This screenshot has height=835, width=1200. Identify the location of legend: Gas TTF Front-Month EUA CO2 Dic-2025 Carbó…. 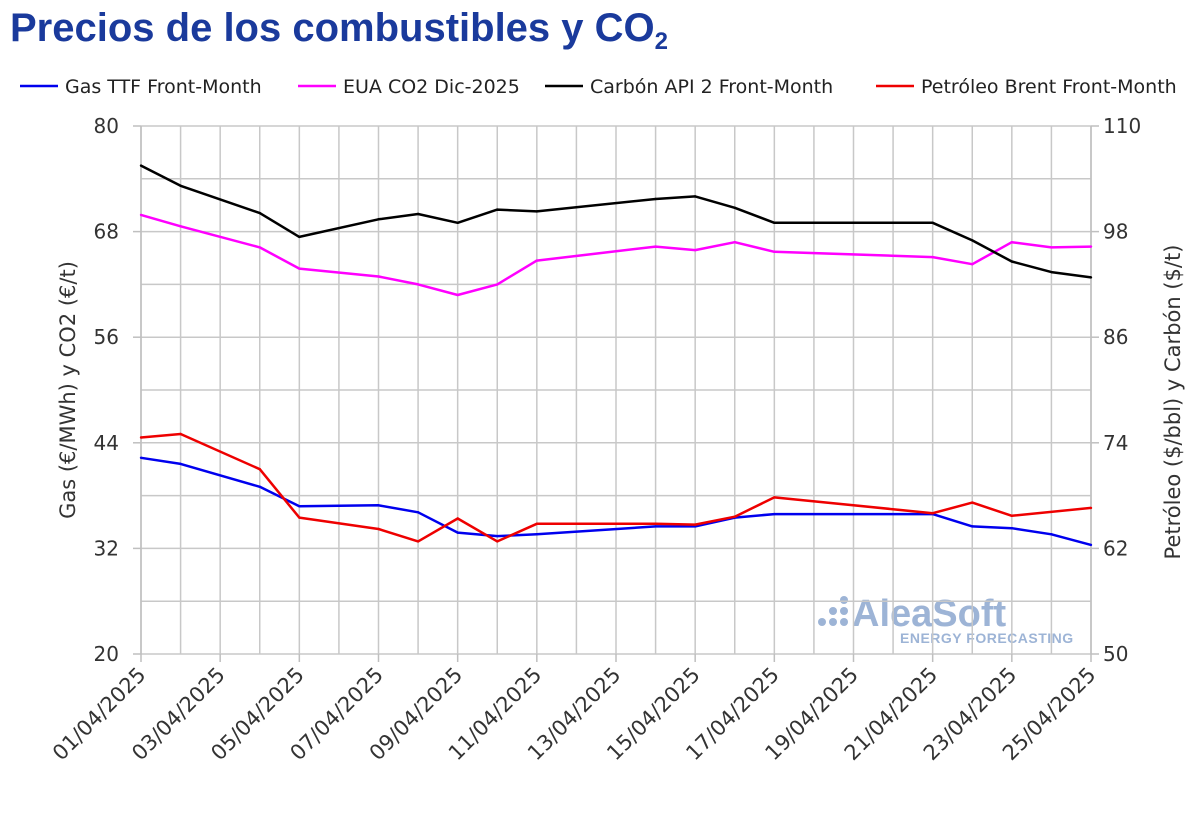
(598, 87).